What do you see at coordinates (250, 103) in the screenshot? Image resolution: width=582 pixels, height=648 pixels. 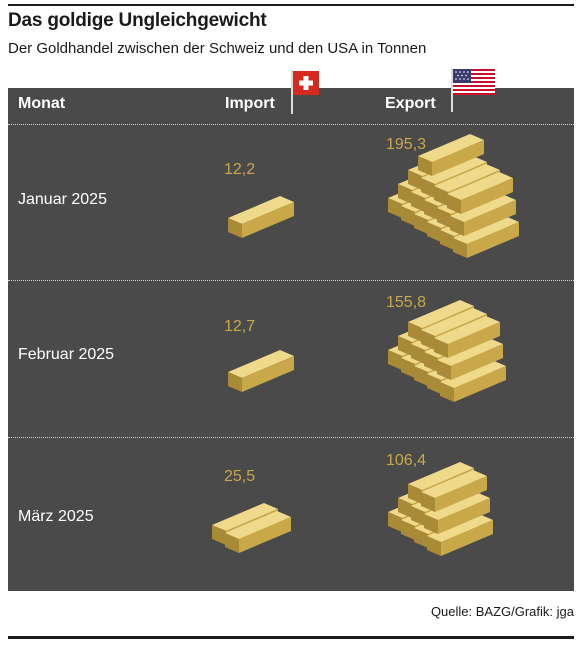 I see `header-import: Import` at bounding box center [250, 103].